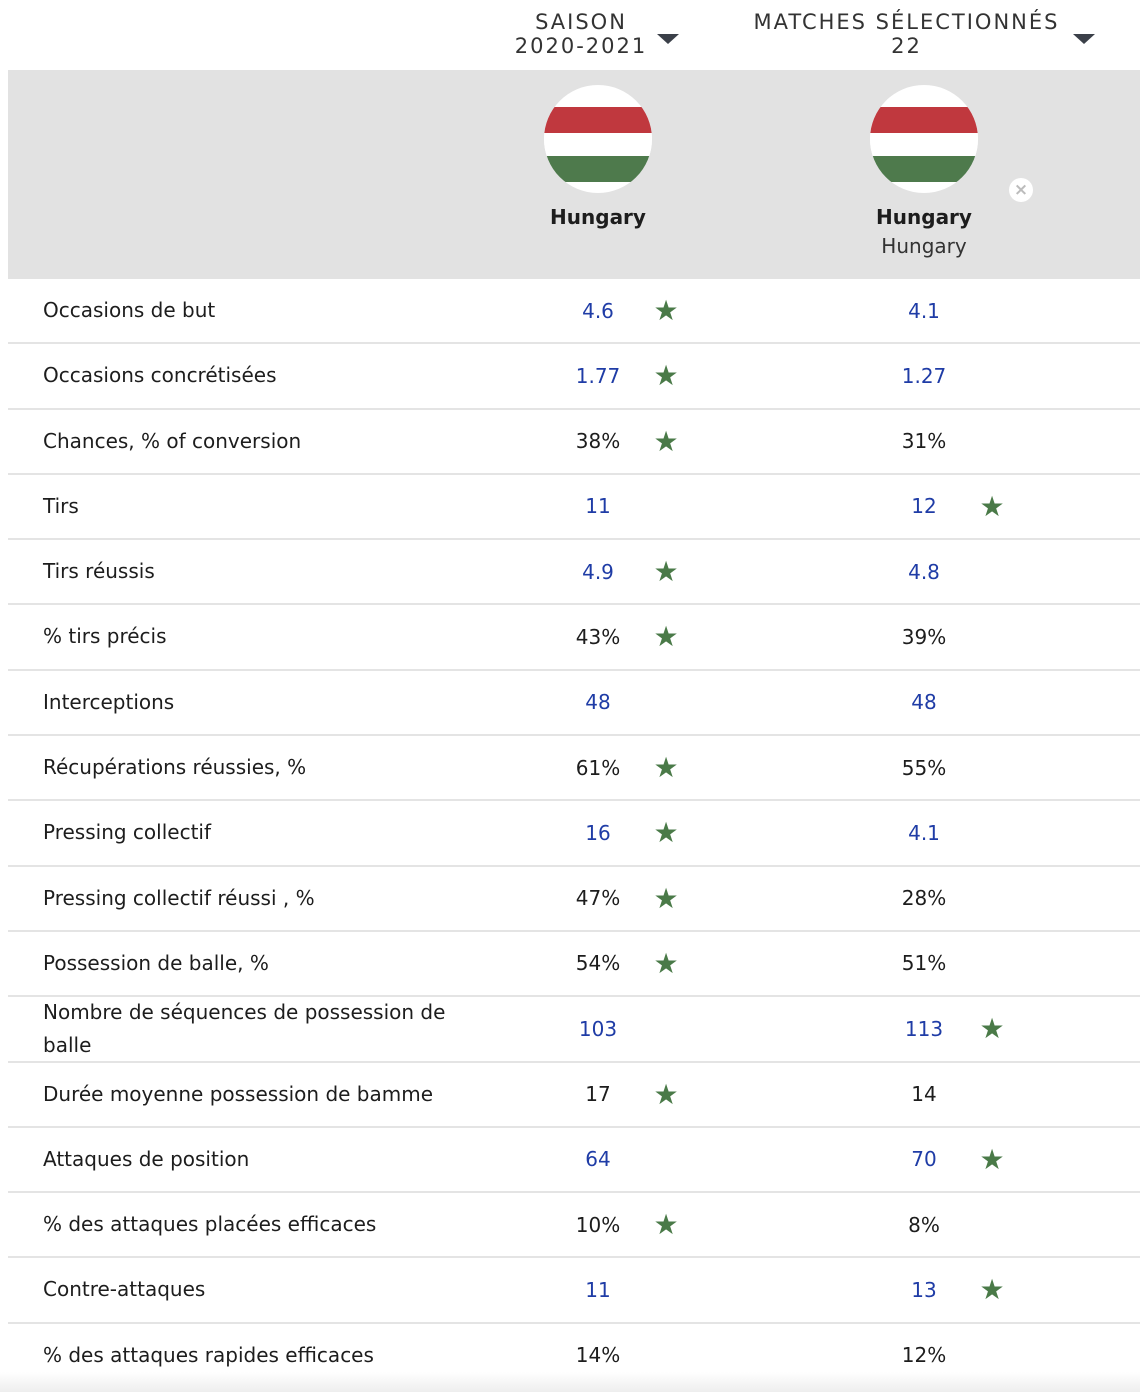 The width and height of the screenshot is (1140, 1392). Describe the element at coordinates (581, 22) in the screenshot. I see `season-label: SAISON` at that location.